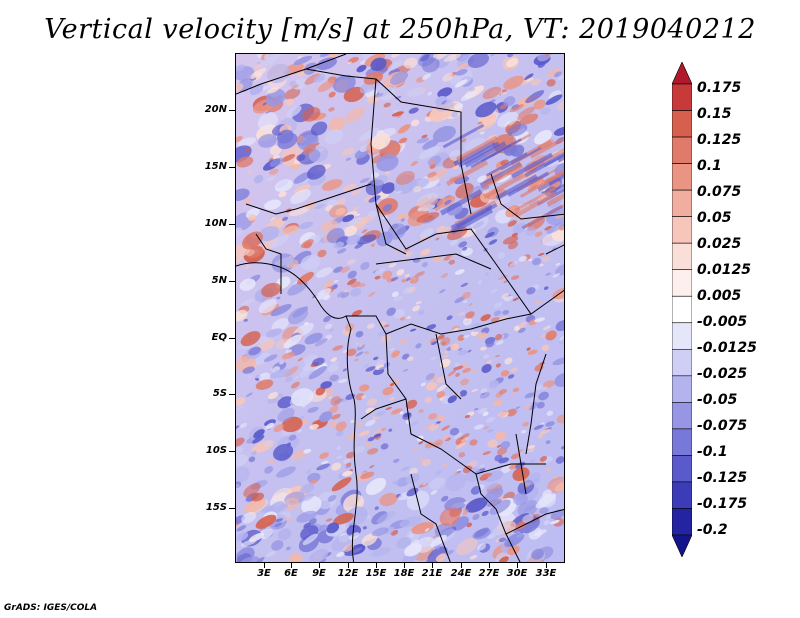 This screenshot has width=800, height=618. I want to click on colorbar-label: 0.1, so click(709, 166).